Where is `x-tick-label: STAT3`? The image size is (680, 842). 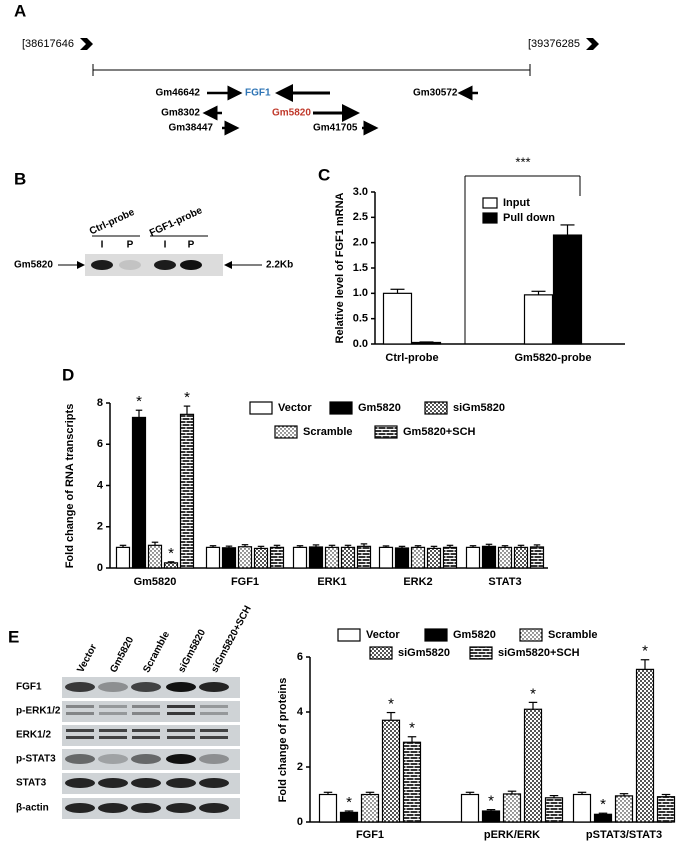 x-tick-label: STAT3 is located at coordinates (504, 582).